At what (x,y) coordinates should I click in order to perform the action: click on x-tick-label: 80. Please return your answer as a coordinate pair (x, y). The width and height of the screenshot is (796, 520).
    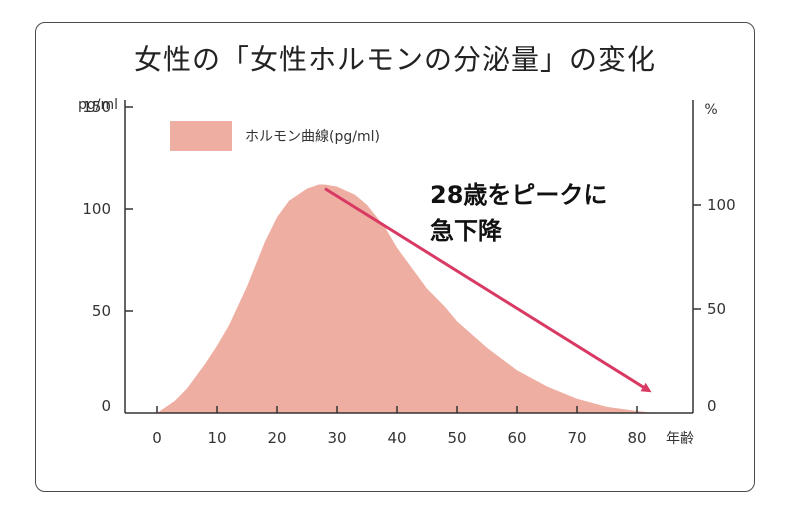
    Looking at the image, I should click on (636, 438).